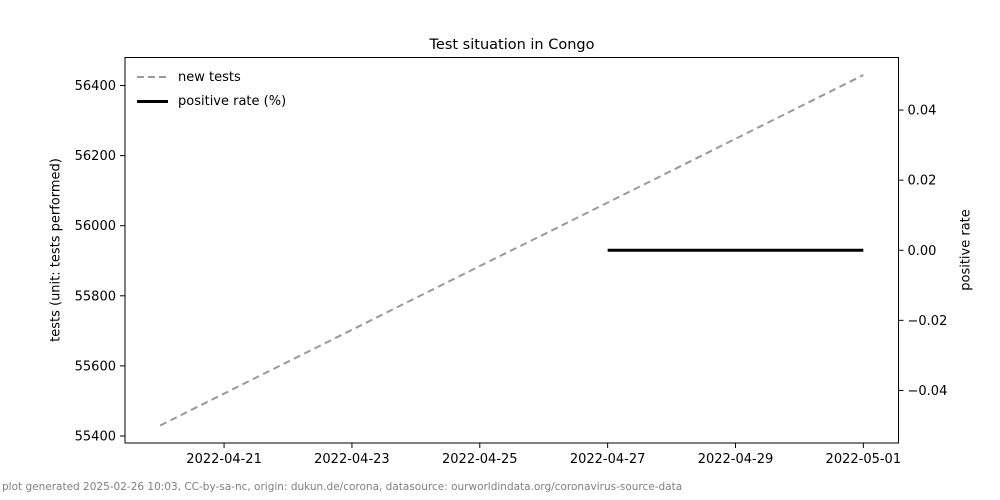 The height and width of the screenshot is (500, 1000). I want to click on legend-label-new-tests: new tests, so click(209, 77).